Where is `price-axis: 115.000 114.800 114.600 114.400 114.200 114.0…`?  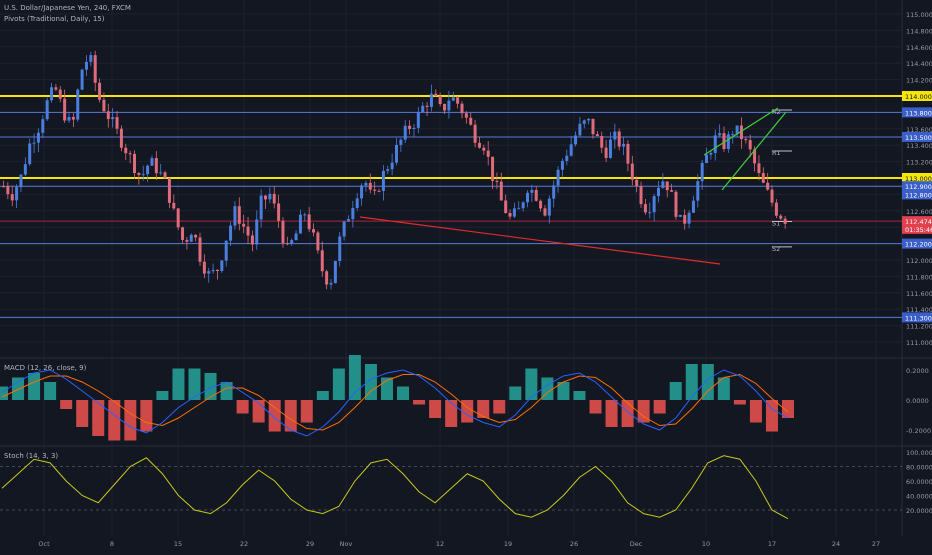
price-axis: 115.000 114.800 114.600 114.400 114.200 114.0… is located at coordinates (917, 263).